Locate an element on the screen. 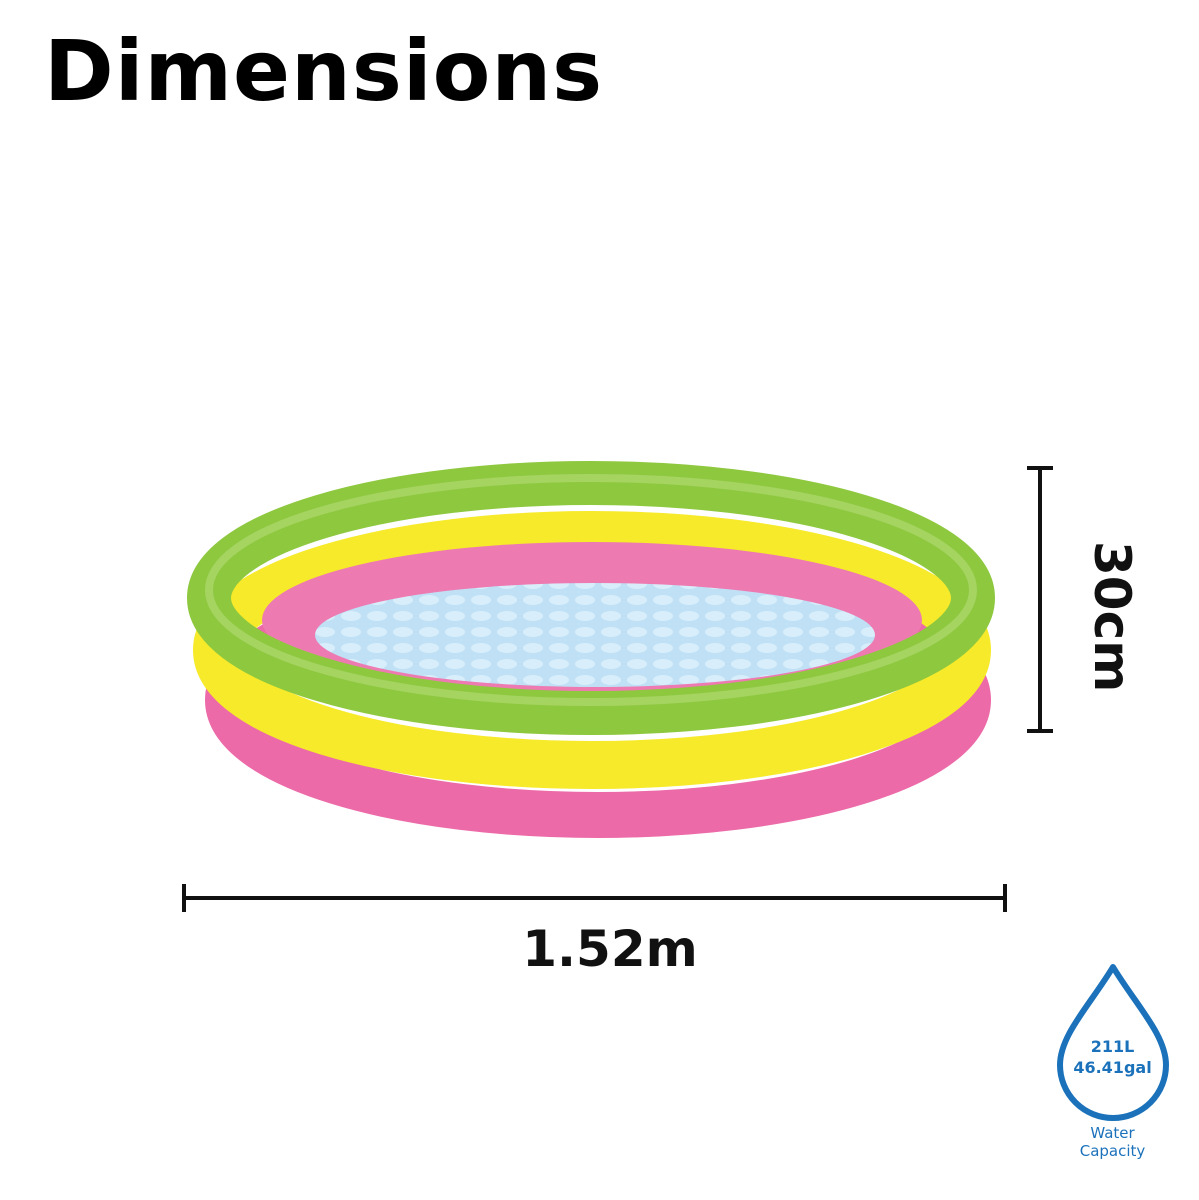 The height and width of the screenshot is (1200, 1199). width-dimension-line is located at coordinates (594, 898).